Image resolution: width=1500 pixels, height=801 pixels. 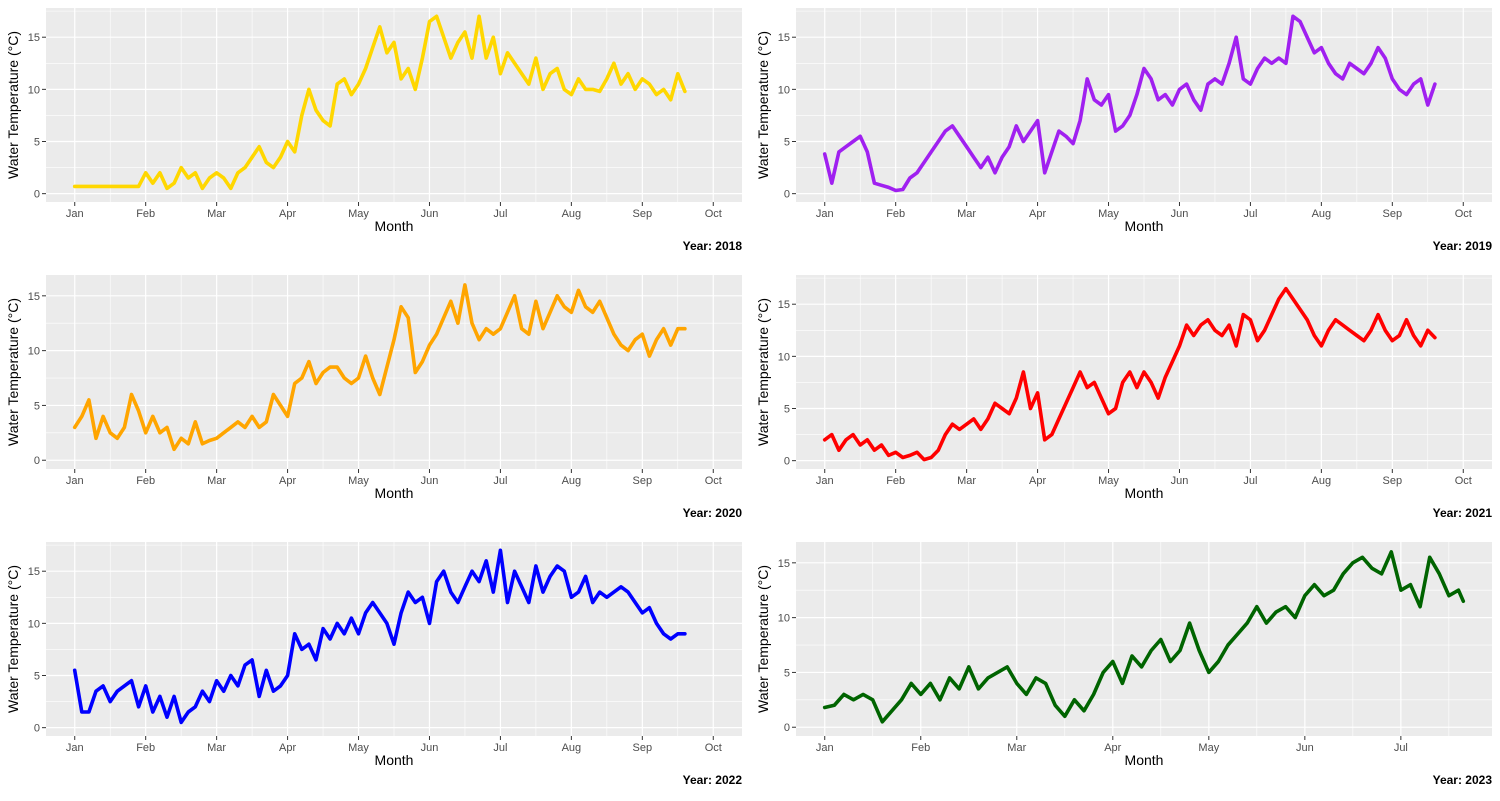 I want to click on chart-caption: Year: 2020, so click(x=713, y=513).